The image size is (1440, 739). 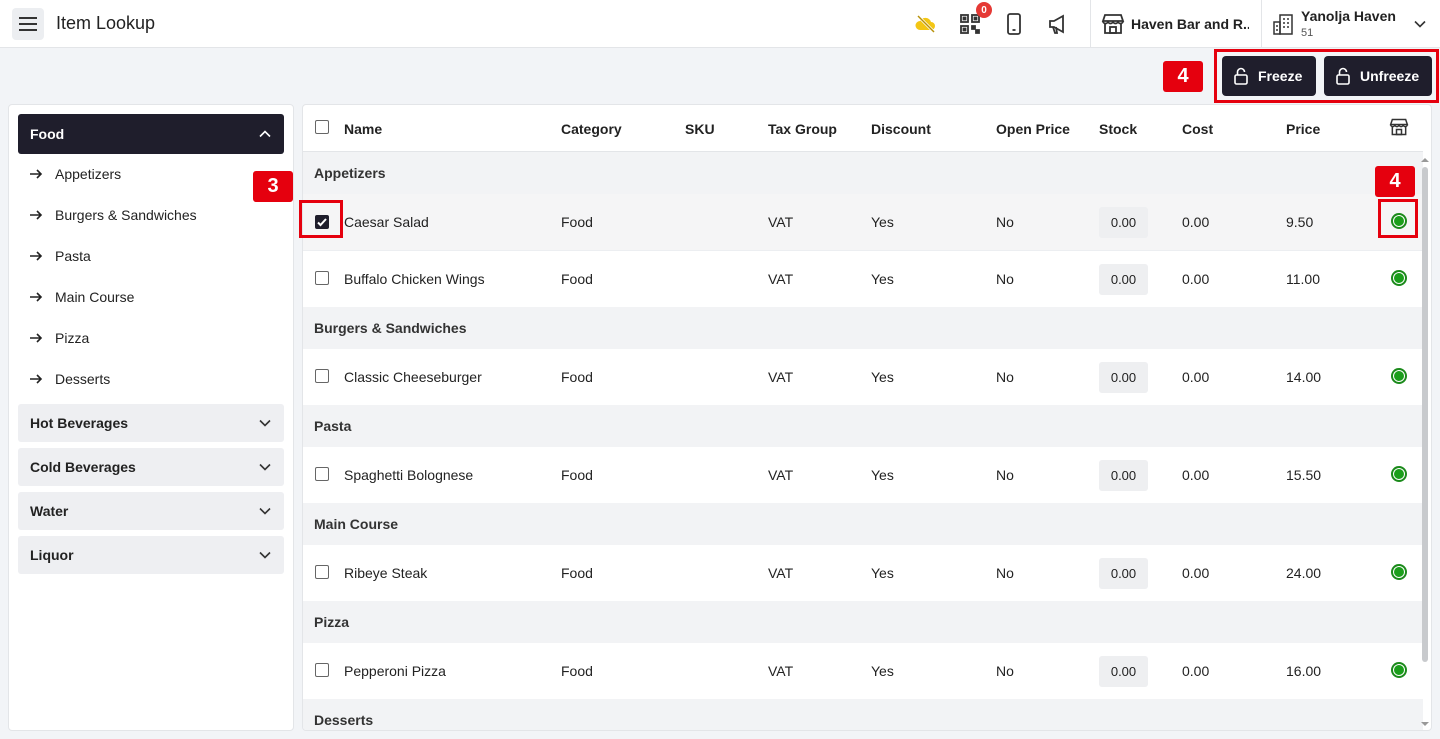 What do you see at coordinates (1033, 129) in the screenshot?
I see `column-header-open-price: Open Price` at bounding box center [1033, 129].